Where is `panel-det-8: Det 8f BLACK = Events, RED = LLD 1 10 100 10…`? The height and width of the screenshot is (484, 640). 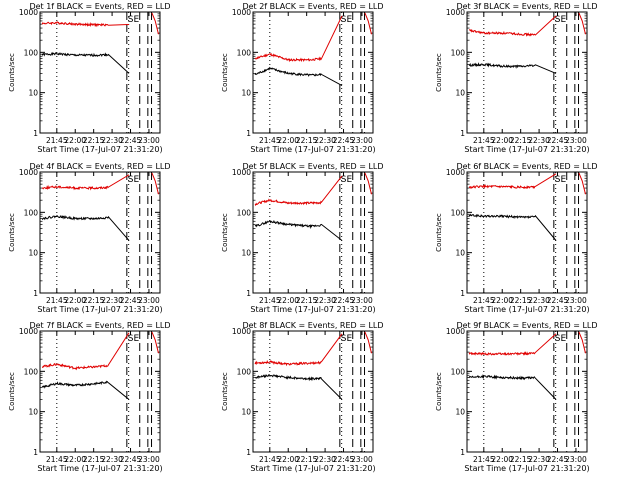 panel-det-8: Det 8f BLACK = Events, RED = LLD 1 10 100 10… is located at coordinates (302, 397).